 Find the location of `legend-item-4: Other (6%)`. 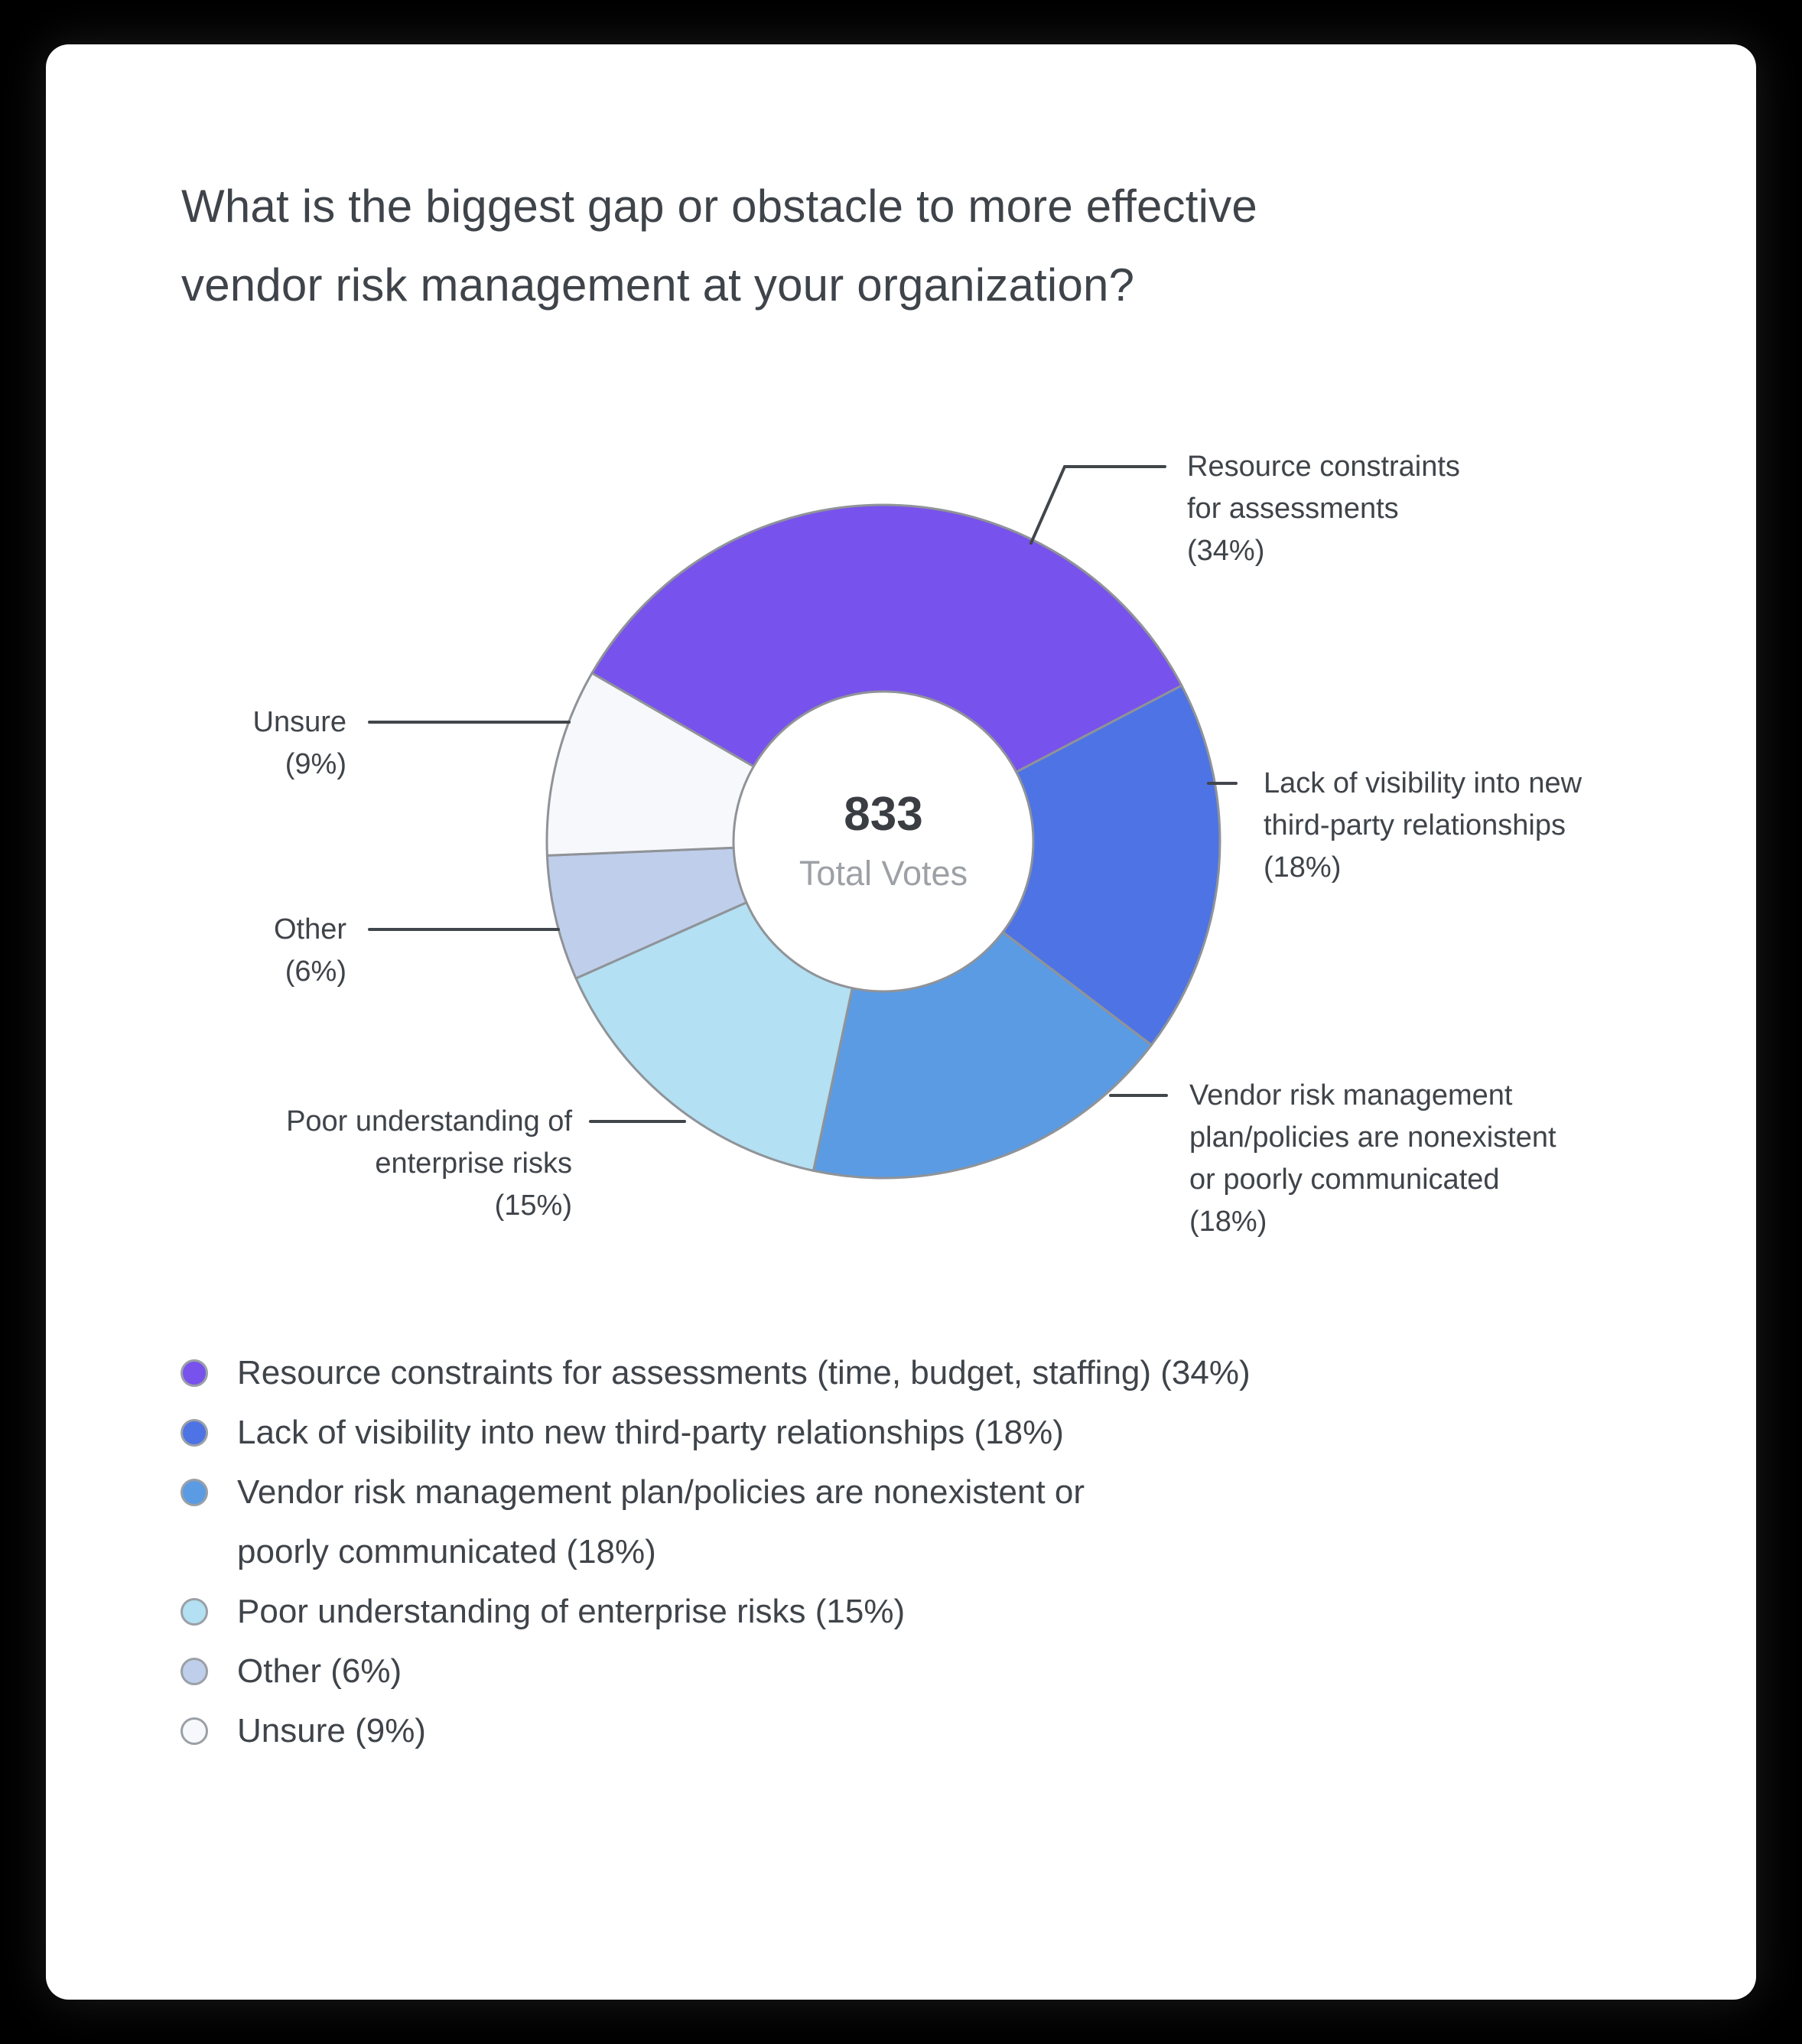

legend-item-4: Other (6%) is located at coordinates (716, 1671).